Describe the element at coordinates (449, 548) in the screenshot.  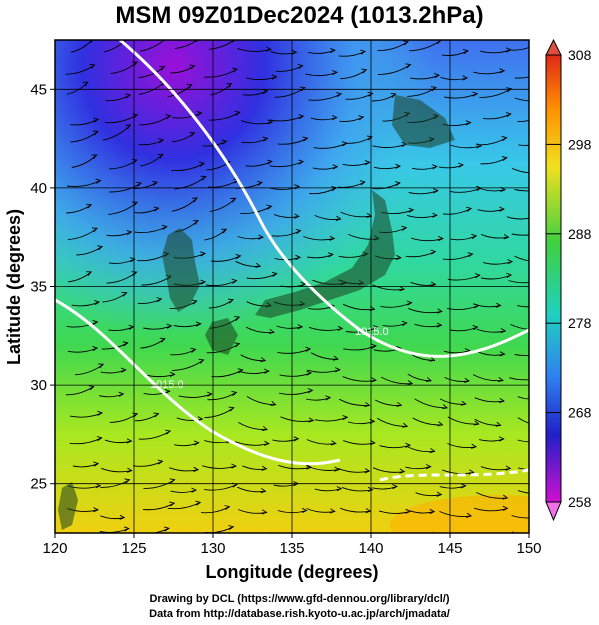
I see `x-tick-label: 145` at that location.